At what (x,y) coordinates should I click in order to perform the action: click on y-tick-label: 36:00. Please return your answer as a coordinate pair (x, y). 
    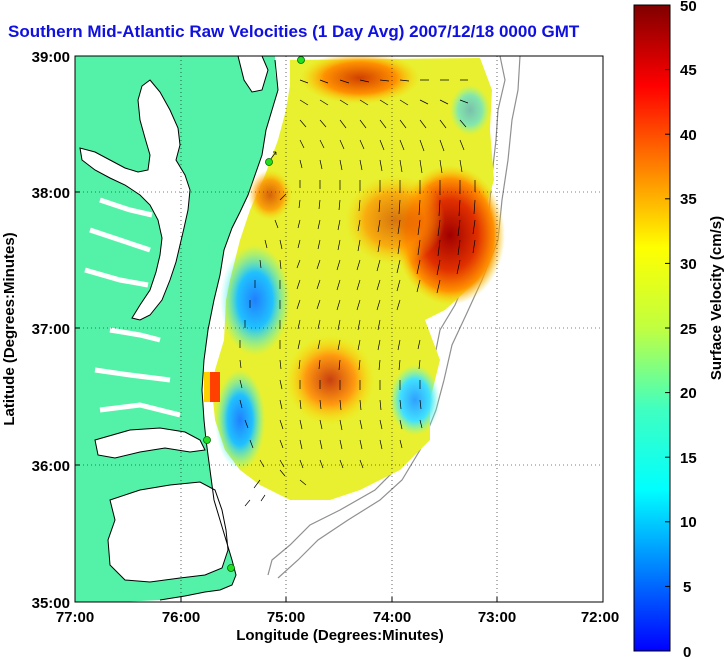
    Looking at the image, I should click on (51, 466).